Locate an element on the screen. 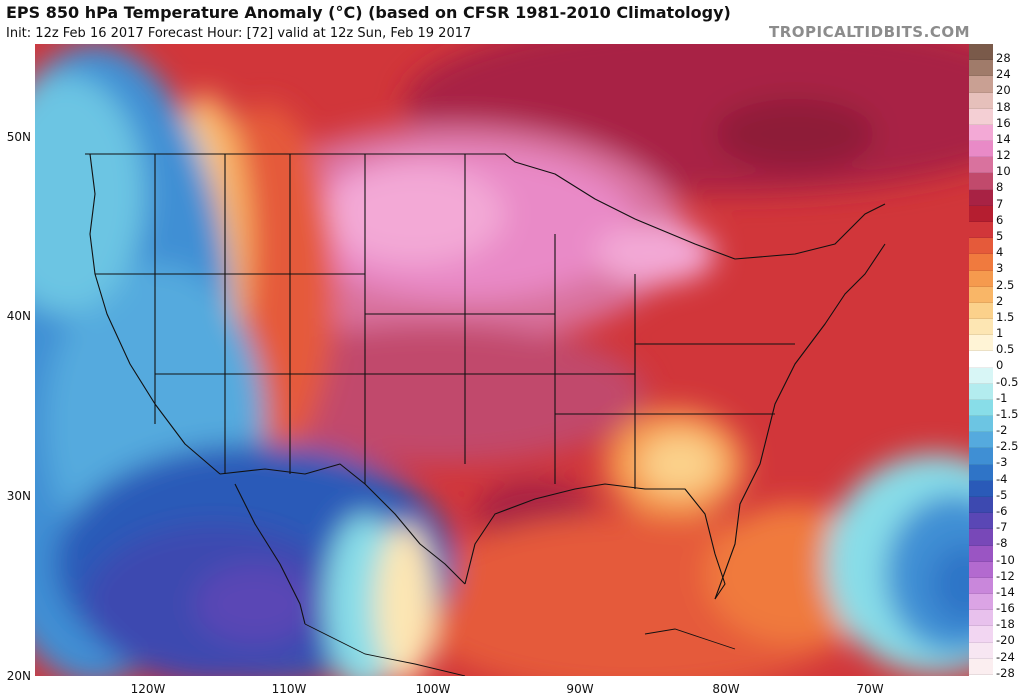 This screenshot has height=696, width=1024. lat-label-40n: 40N is located at coordinates (18, 316).